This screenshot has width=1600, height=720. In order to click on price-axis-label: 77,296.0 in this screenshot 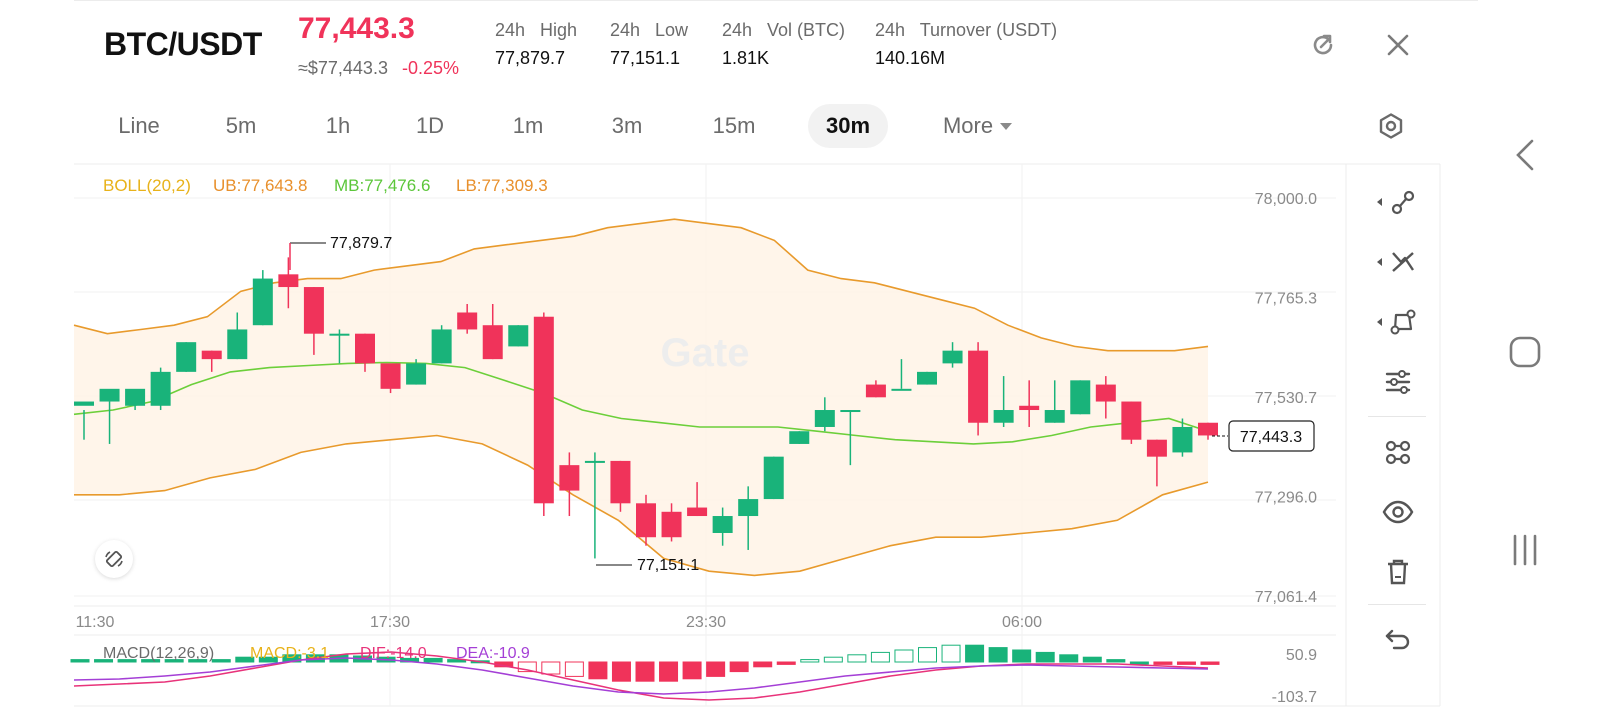, I will do `click(1286, 498)`.